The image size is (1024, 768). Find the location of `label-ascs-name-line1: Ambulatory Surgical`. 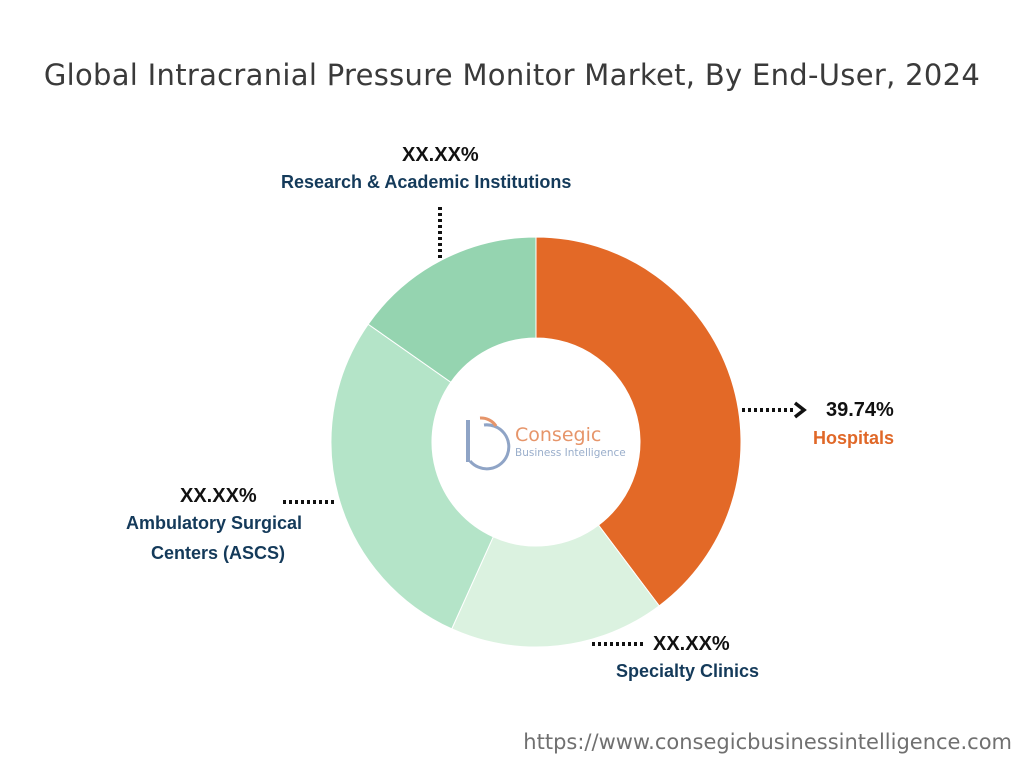

label-ascs-name-line1: Ambulatory Surgical is located at coordinates (214, 523).